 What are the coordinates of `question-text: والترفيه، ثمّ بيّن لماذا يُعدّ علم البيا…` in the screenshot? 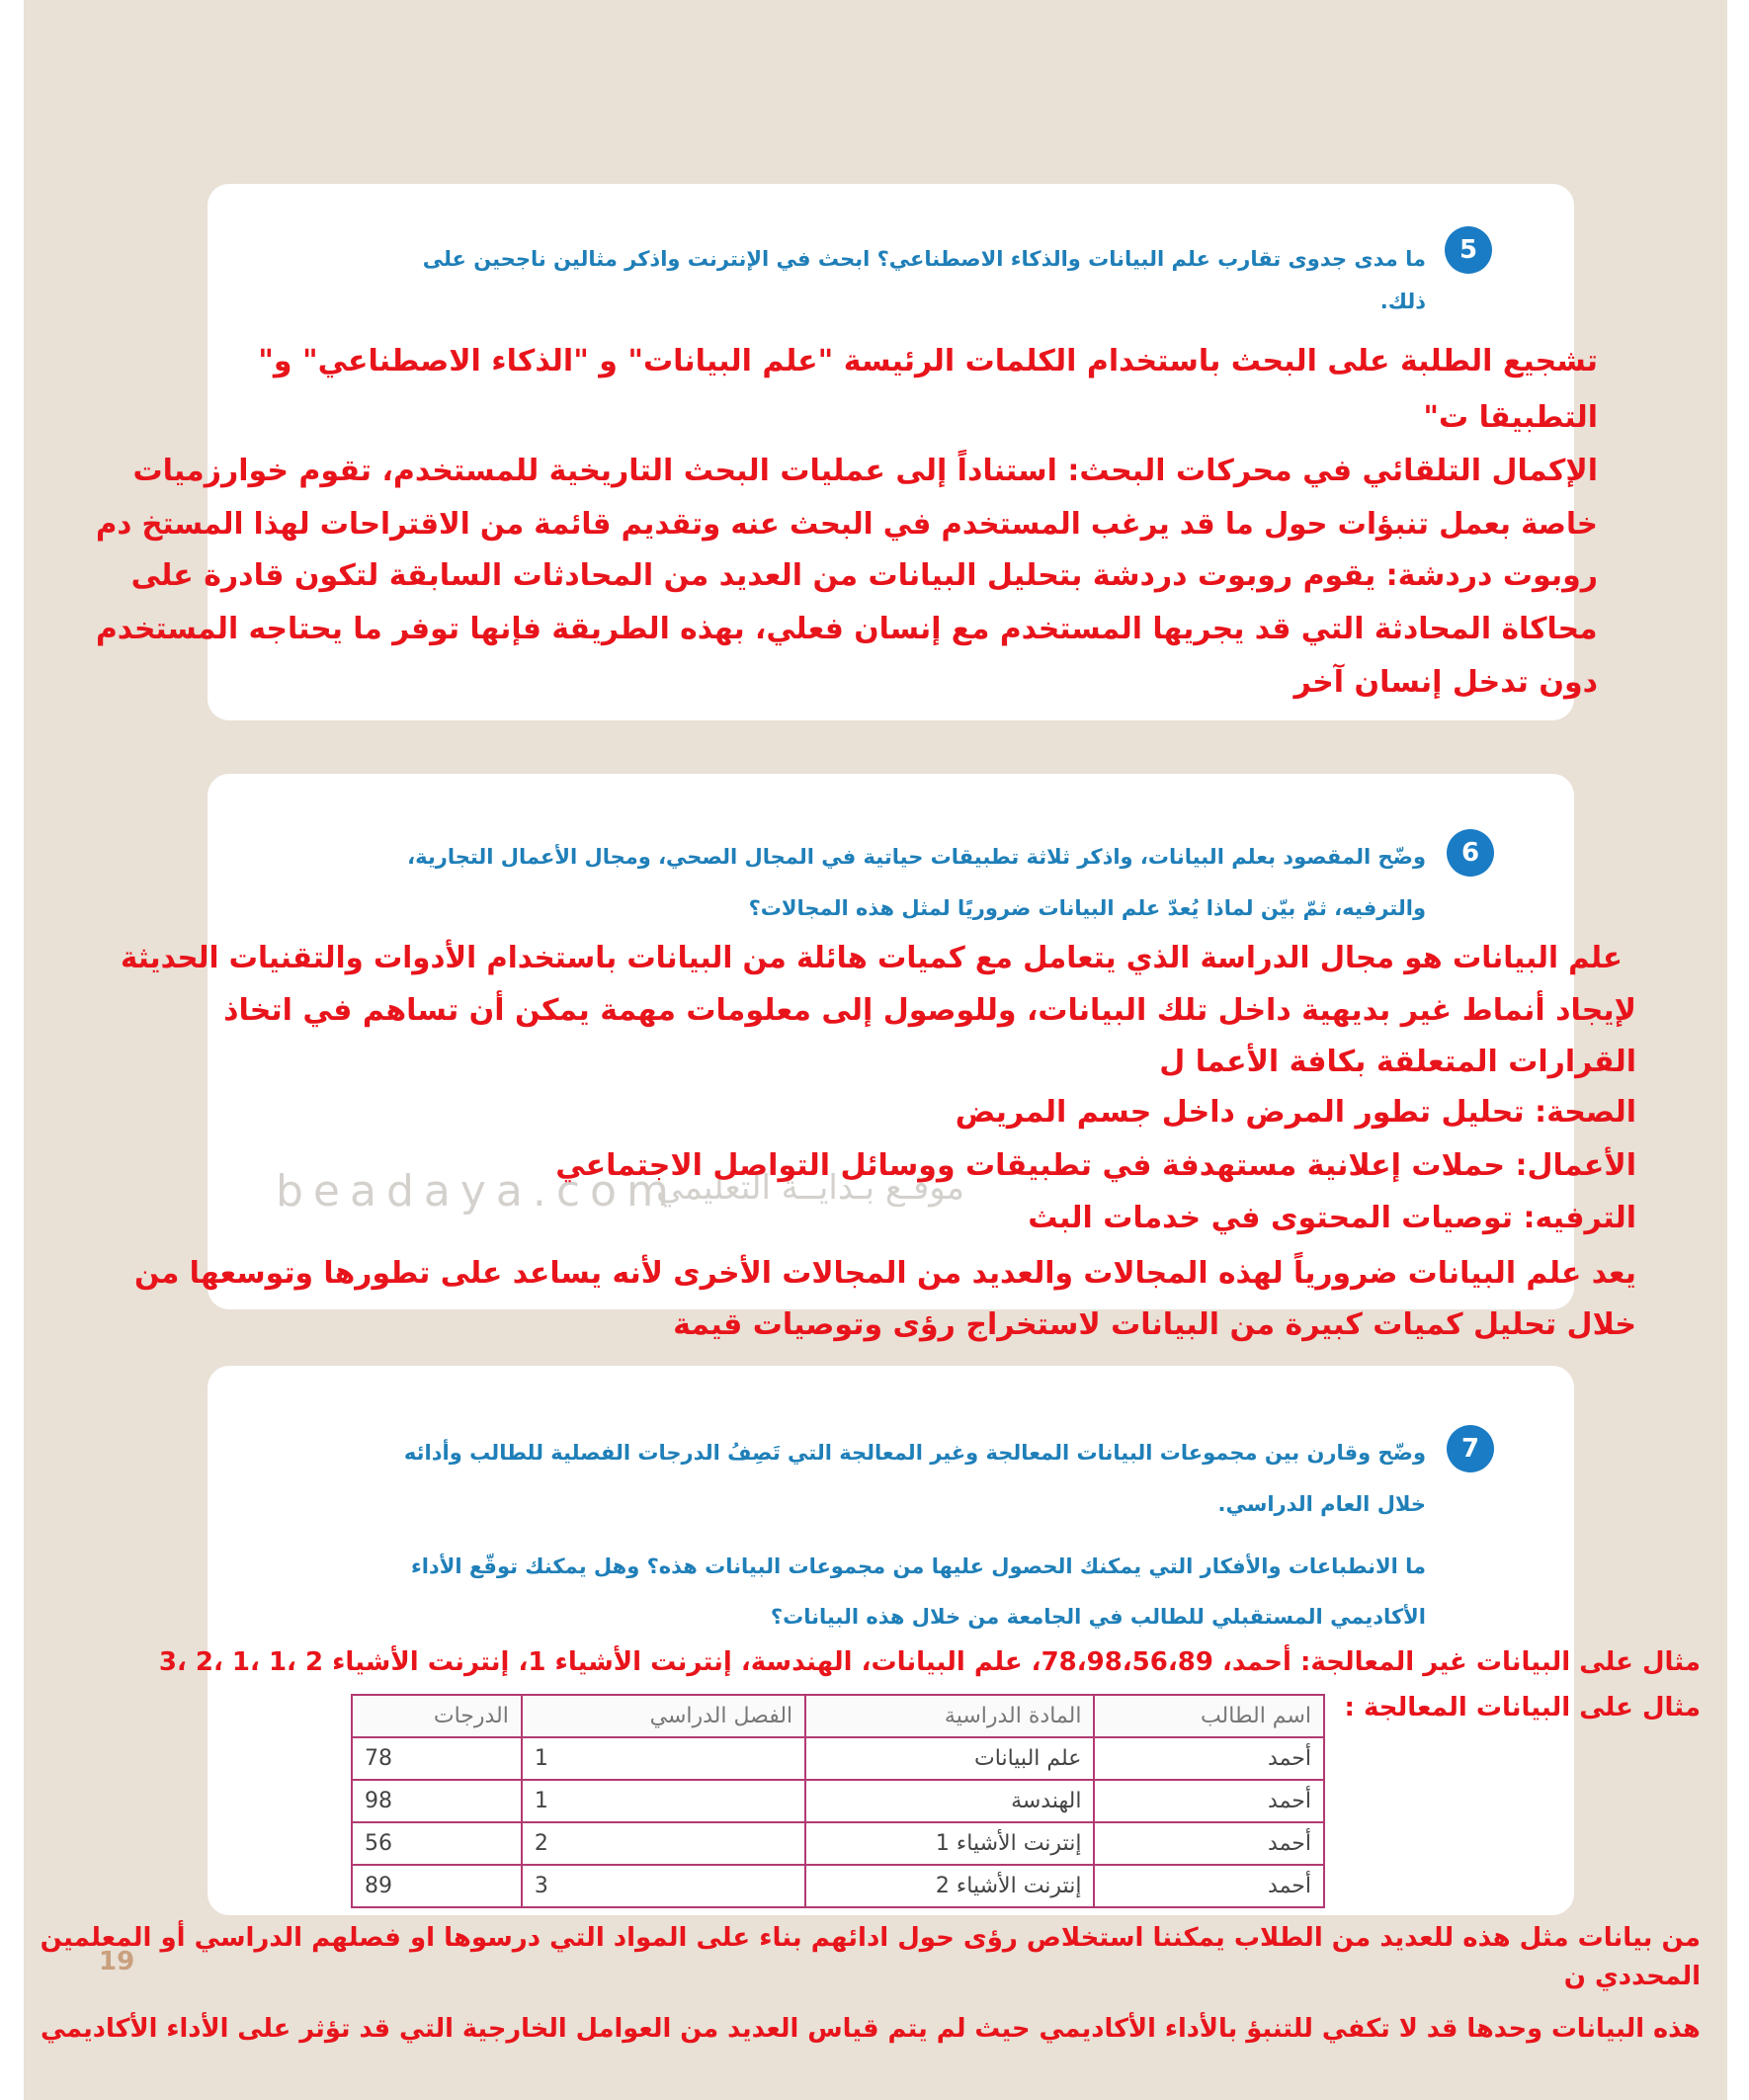 It's located at (1087, 907).